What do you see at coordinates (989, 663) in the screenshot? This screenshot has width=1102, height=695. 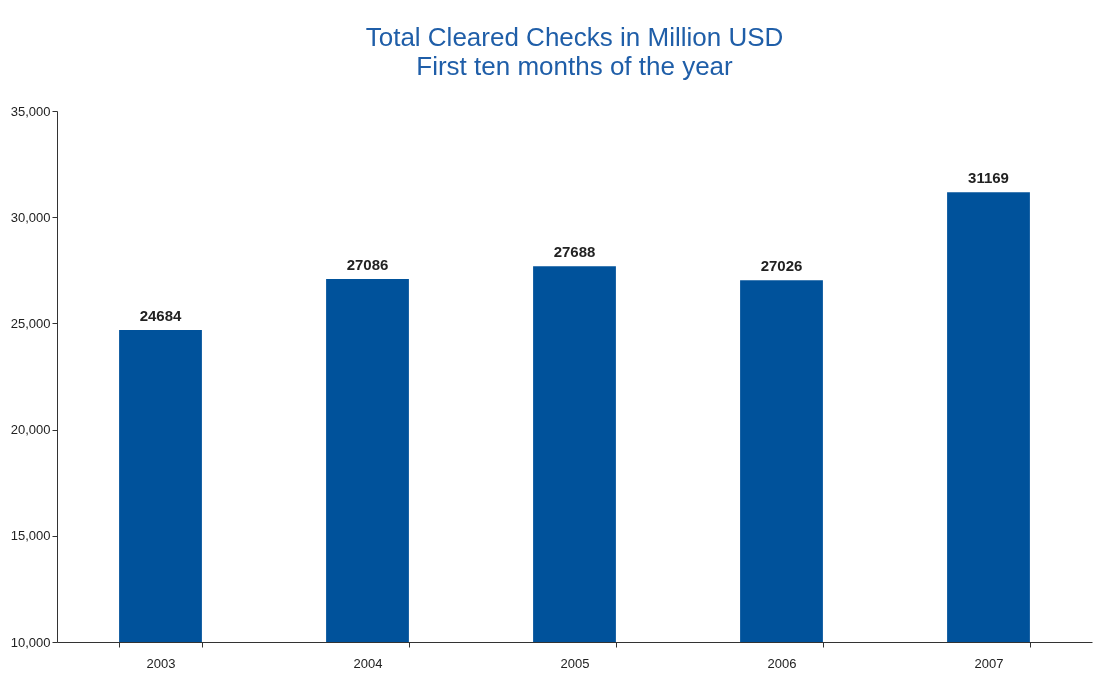 I see `x-tick-label: 2007` at bounding box center [989, 663].